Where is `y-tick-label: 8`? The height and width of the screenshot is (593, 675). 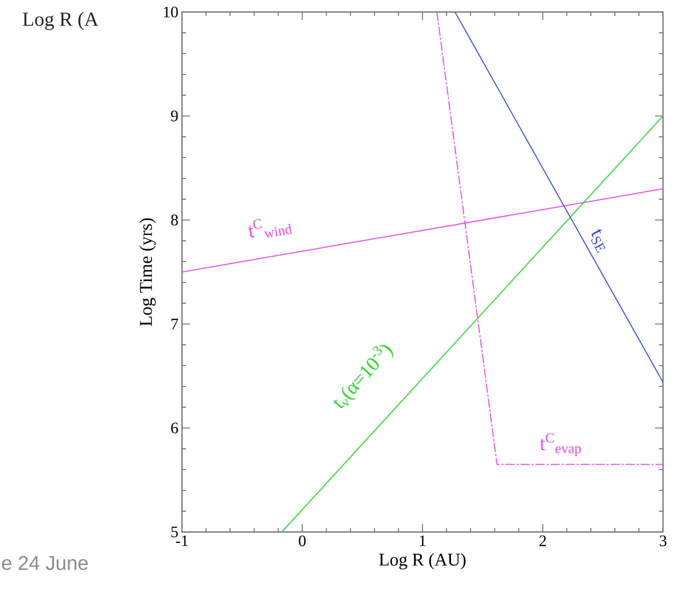
y-tick-label: 8 is located at coordinates (174, 220).